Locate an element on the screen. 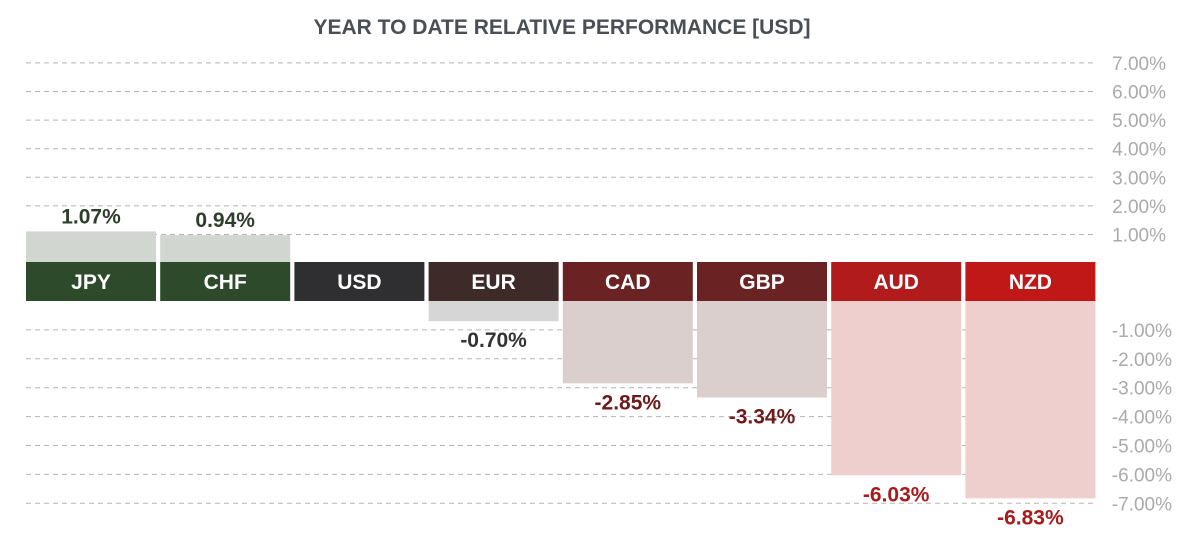  y-tick-label: -4.00% is located at coordinates (1142, 418).